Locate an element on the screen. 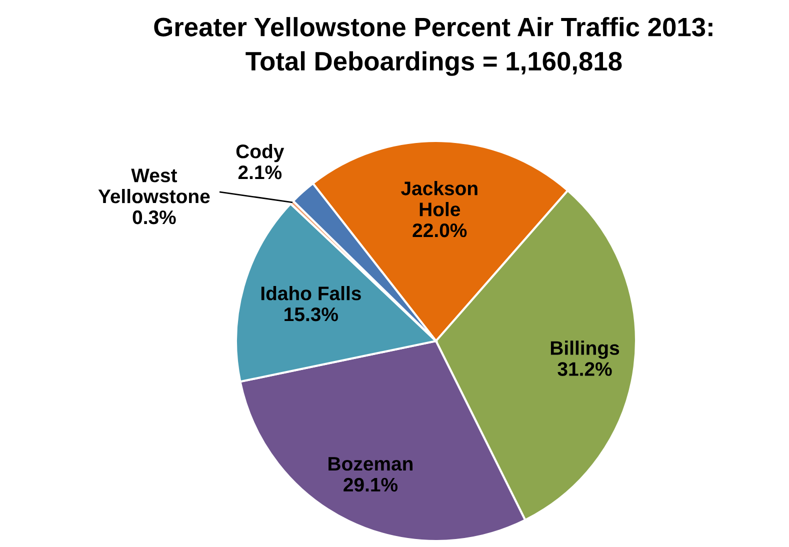  slice-label: Billings is located at coordinates (585, 349).